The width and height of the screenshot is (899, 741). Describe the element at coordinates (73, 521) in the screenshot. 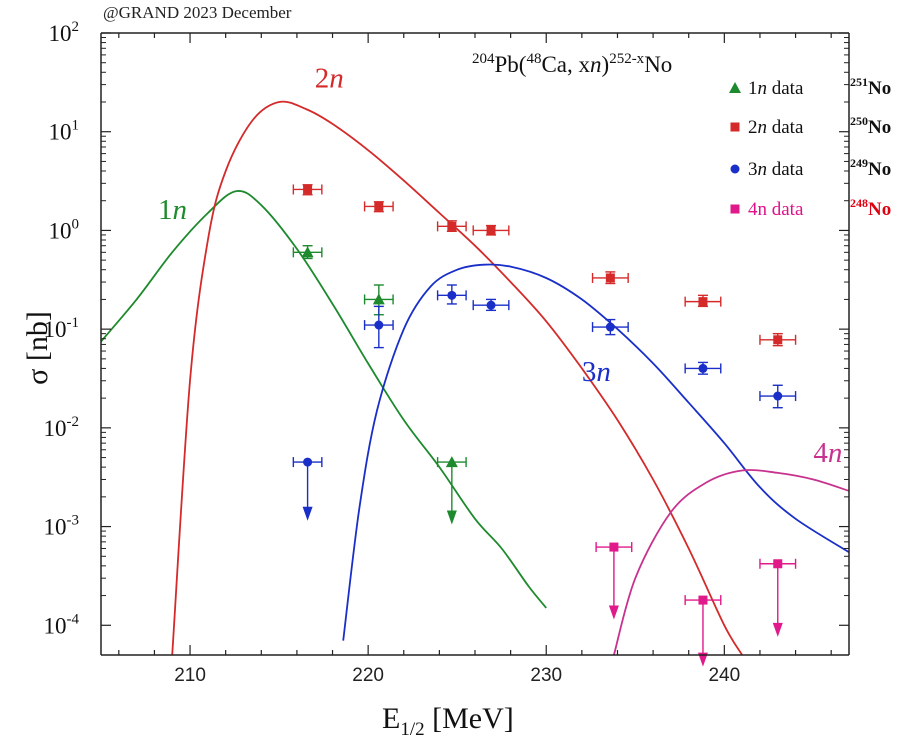

I see `y-tick-exponent: -3` at that location.